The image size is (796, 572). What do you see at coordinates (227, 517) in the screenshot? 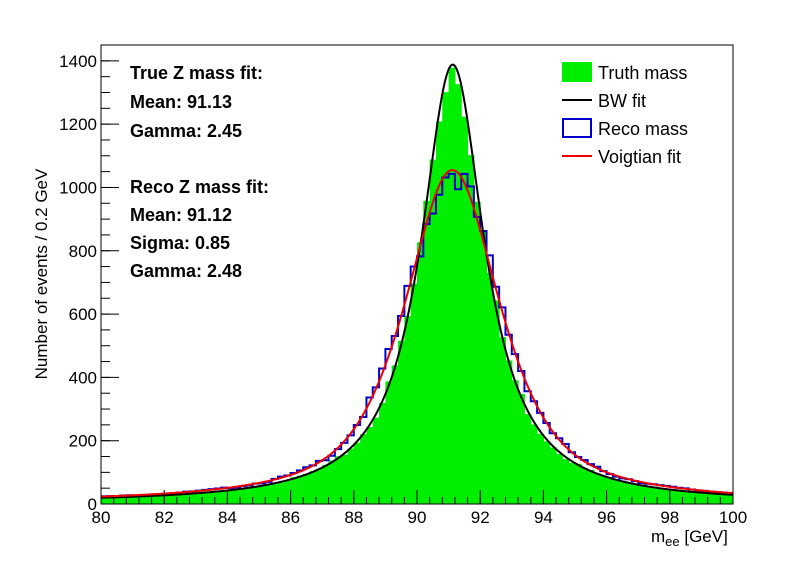
I see `x-tick-label: 84` at bounding box center [227, 517].